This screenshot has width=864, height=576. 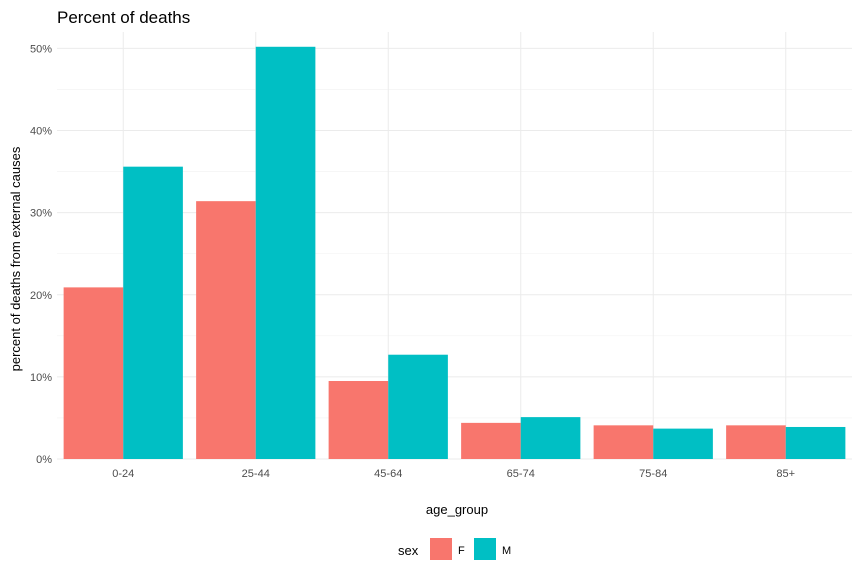 What do you see at coordinates (454, 549) in the screenshot?
I see `legend: sex F M` at bounding box center [454, 549].